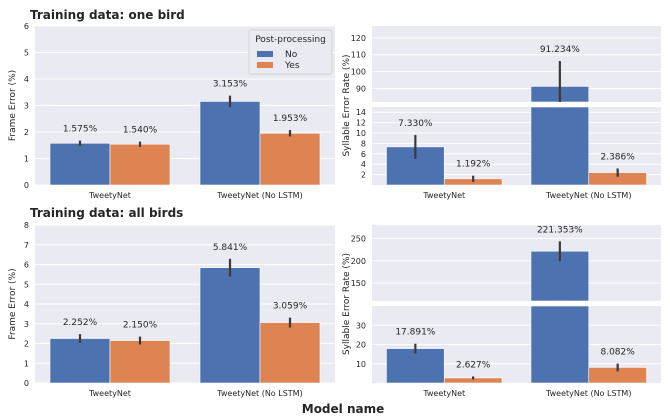 This screenshot has height=417, width=670. What do you see at coordinates (617, 353) in the screenshot?
I see `data-label: 8.082%` at bounding box center [617, 353].